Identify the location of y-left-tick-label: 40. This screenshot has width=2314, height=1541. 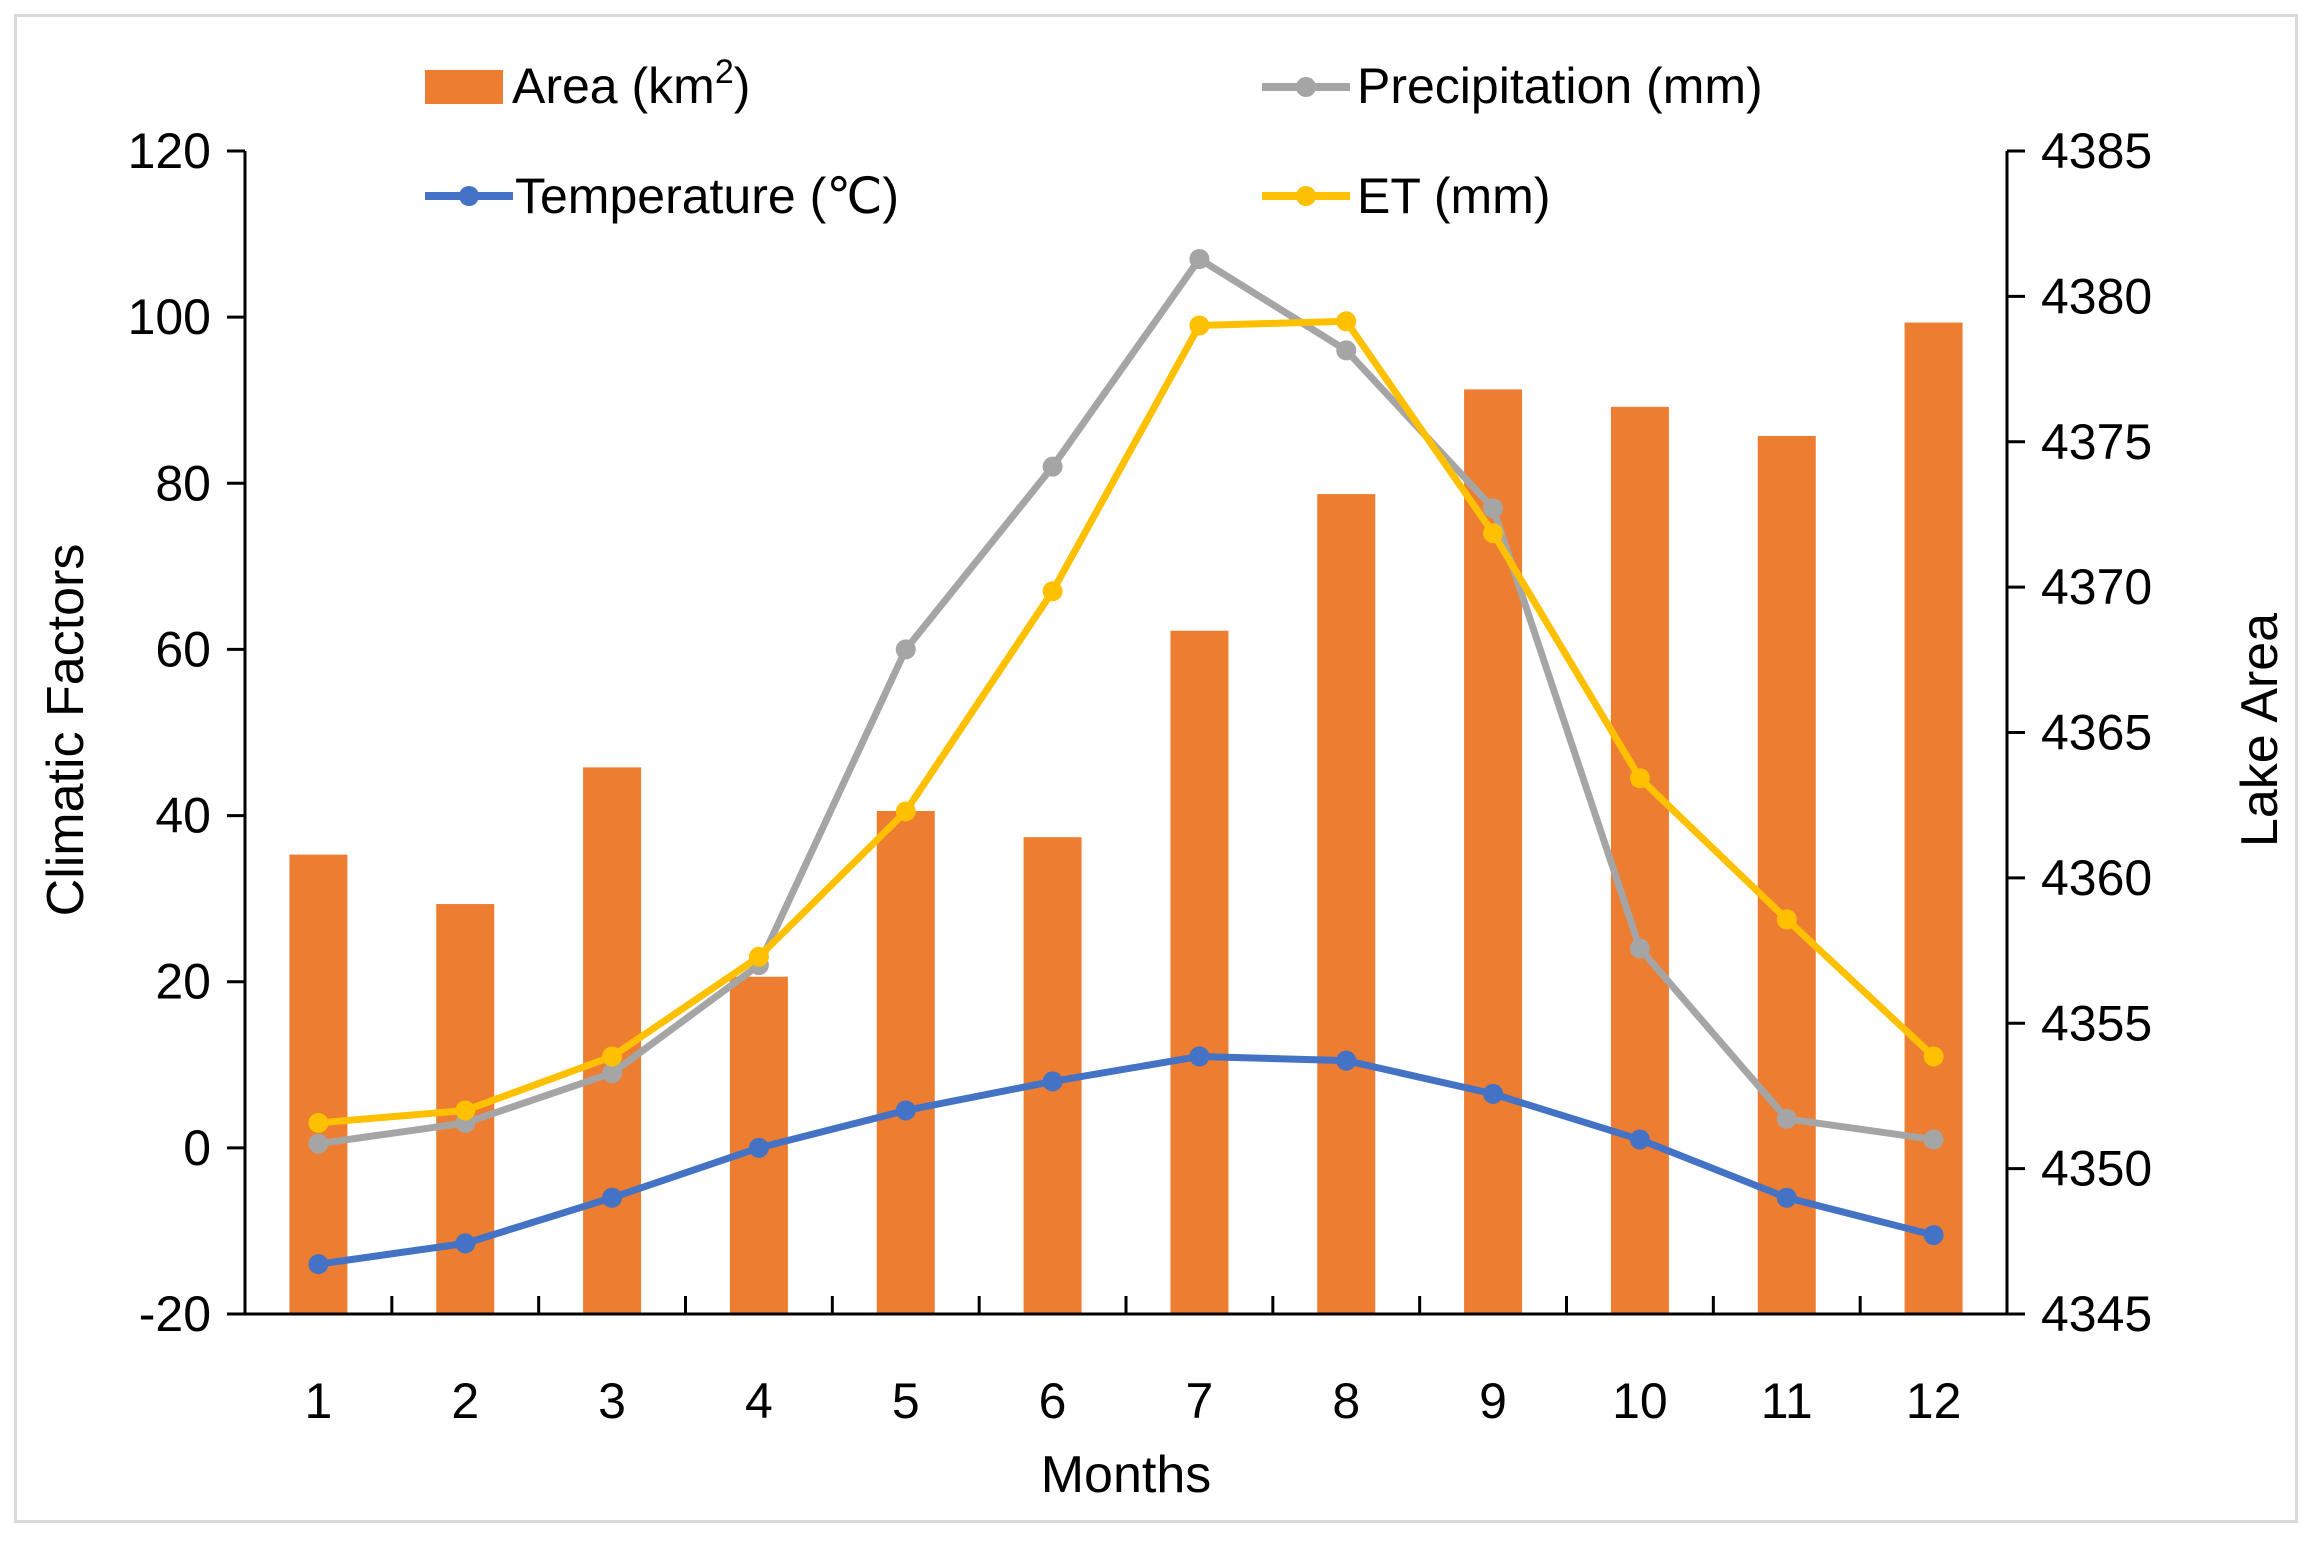
(183, 816).